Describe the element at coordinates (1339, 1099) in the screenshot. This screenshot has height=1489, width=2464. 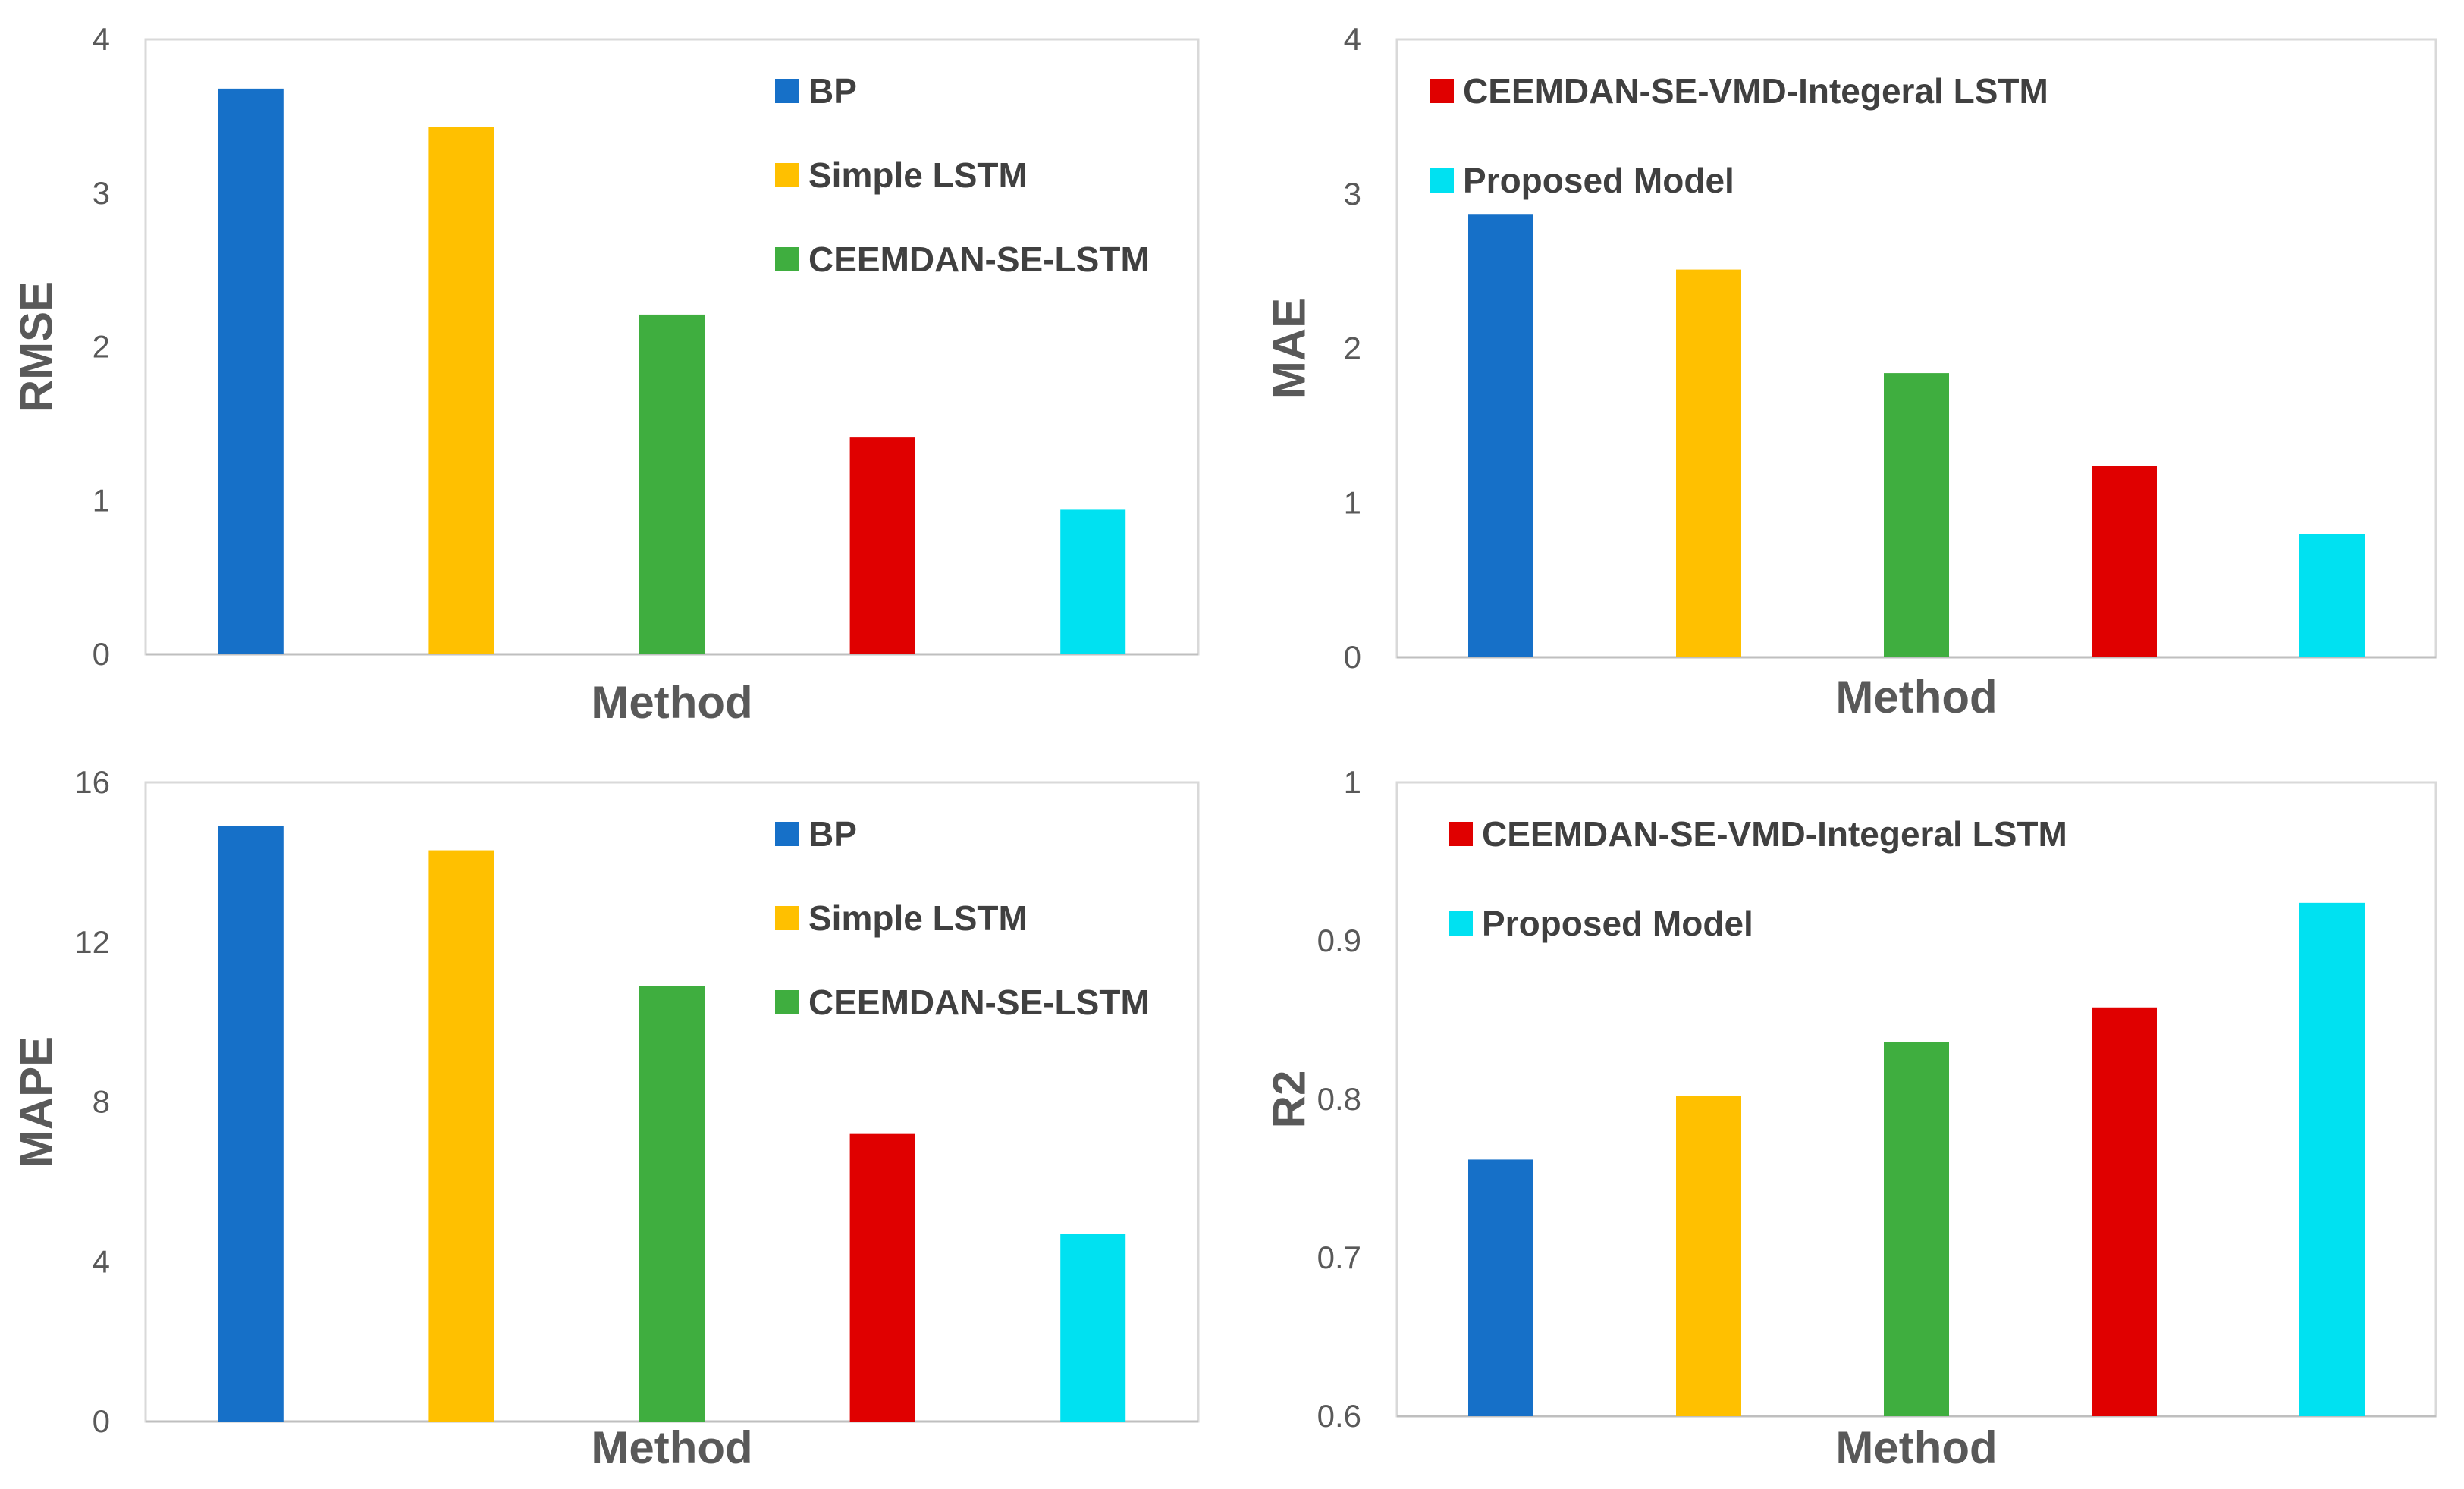
I see `y-tick-label: 0.8` at that location.